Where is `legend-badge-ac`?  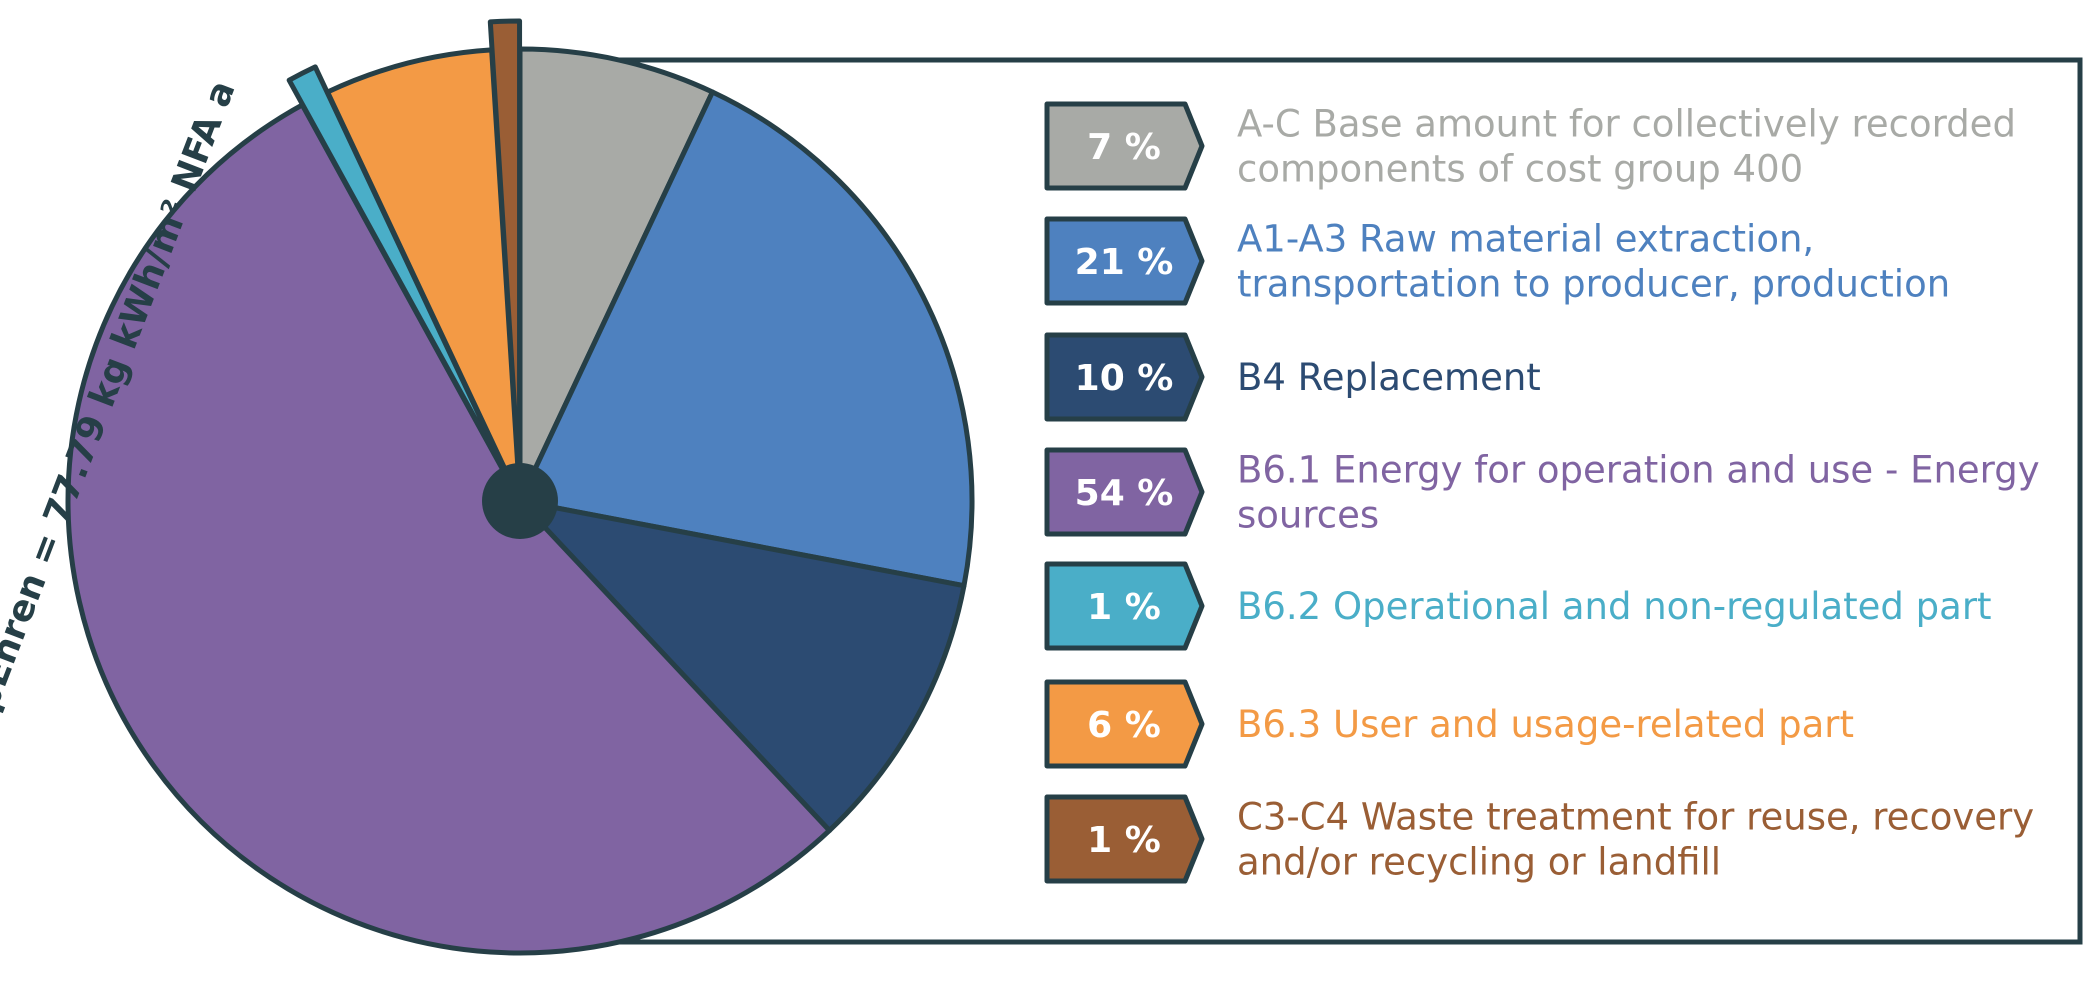 legend-badge-ac is located at coordinates (1124, 146).